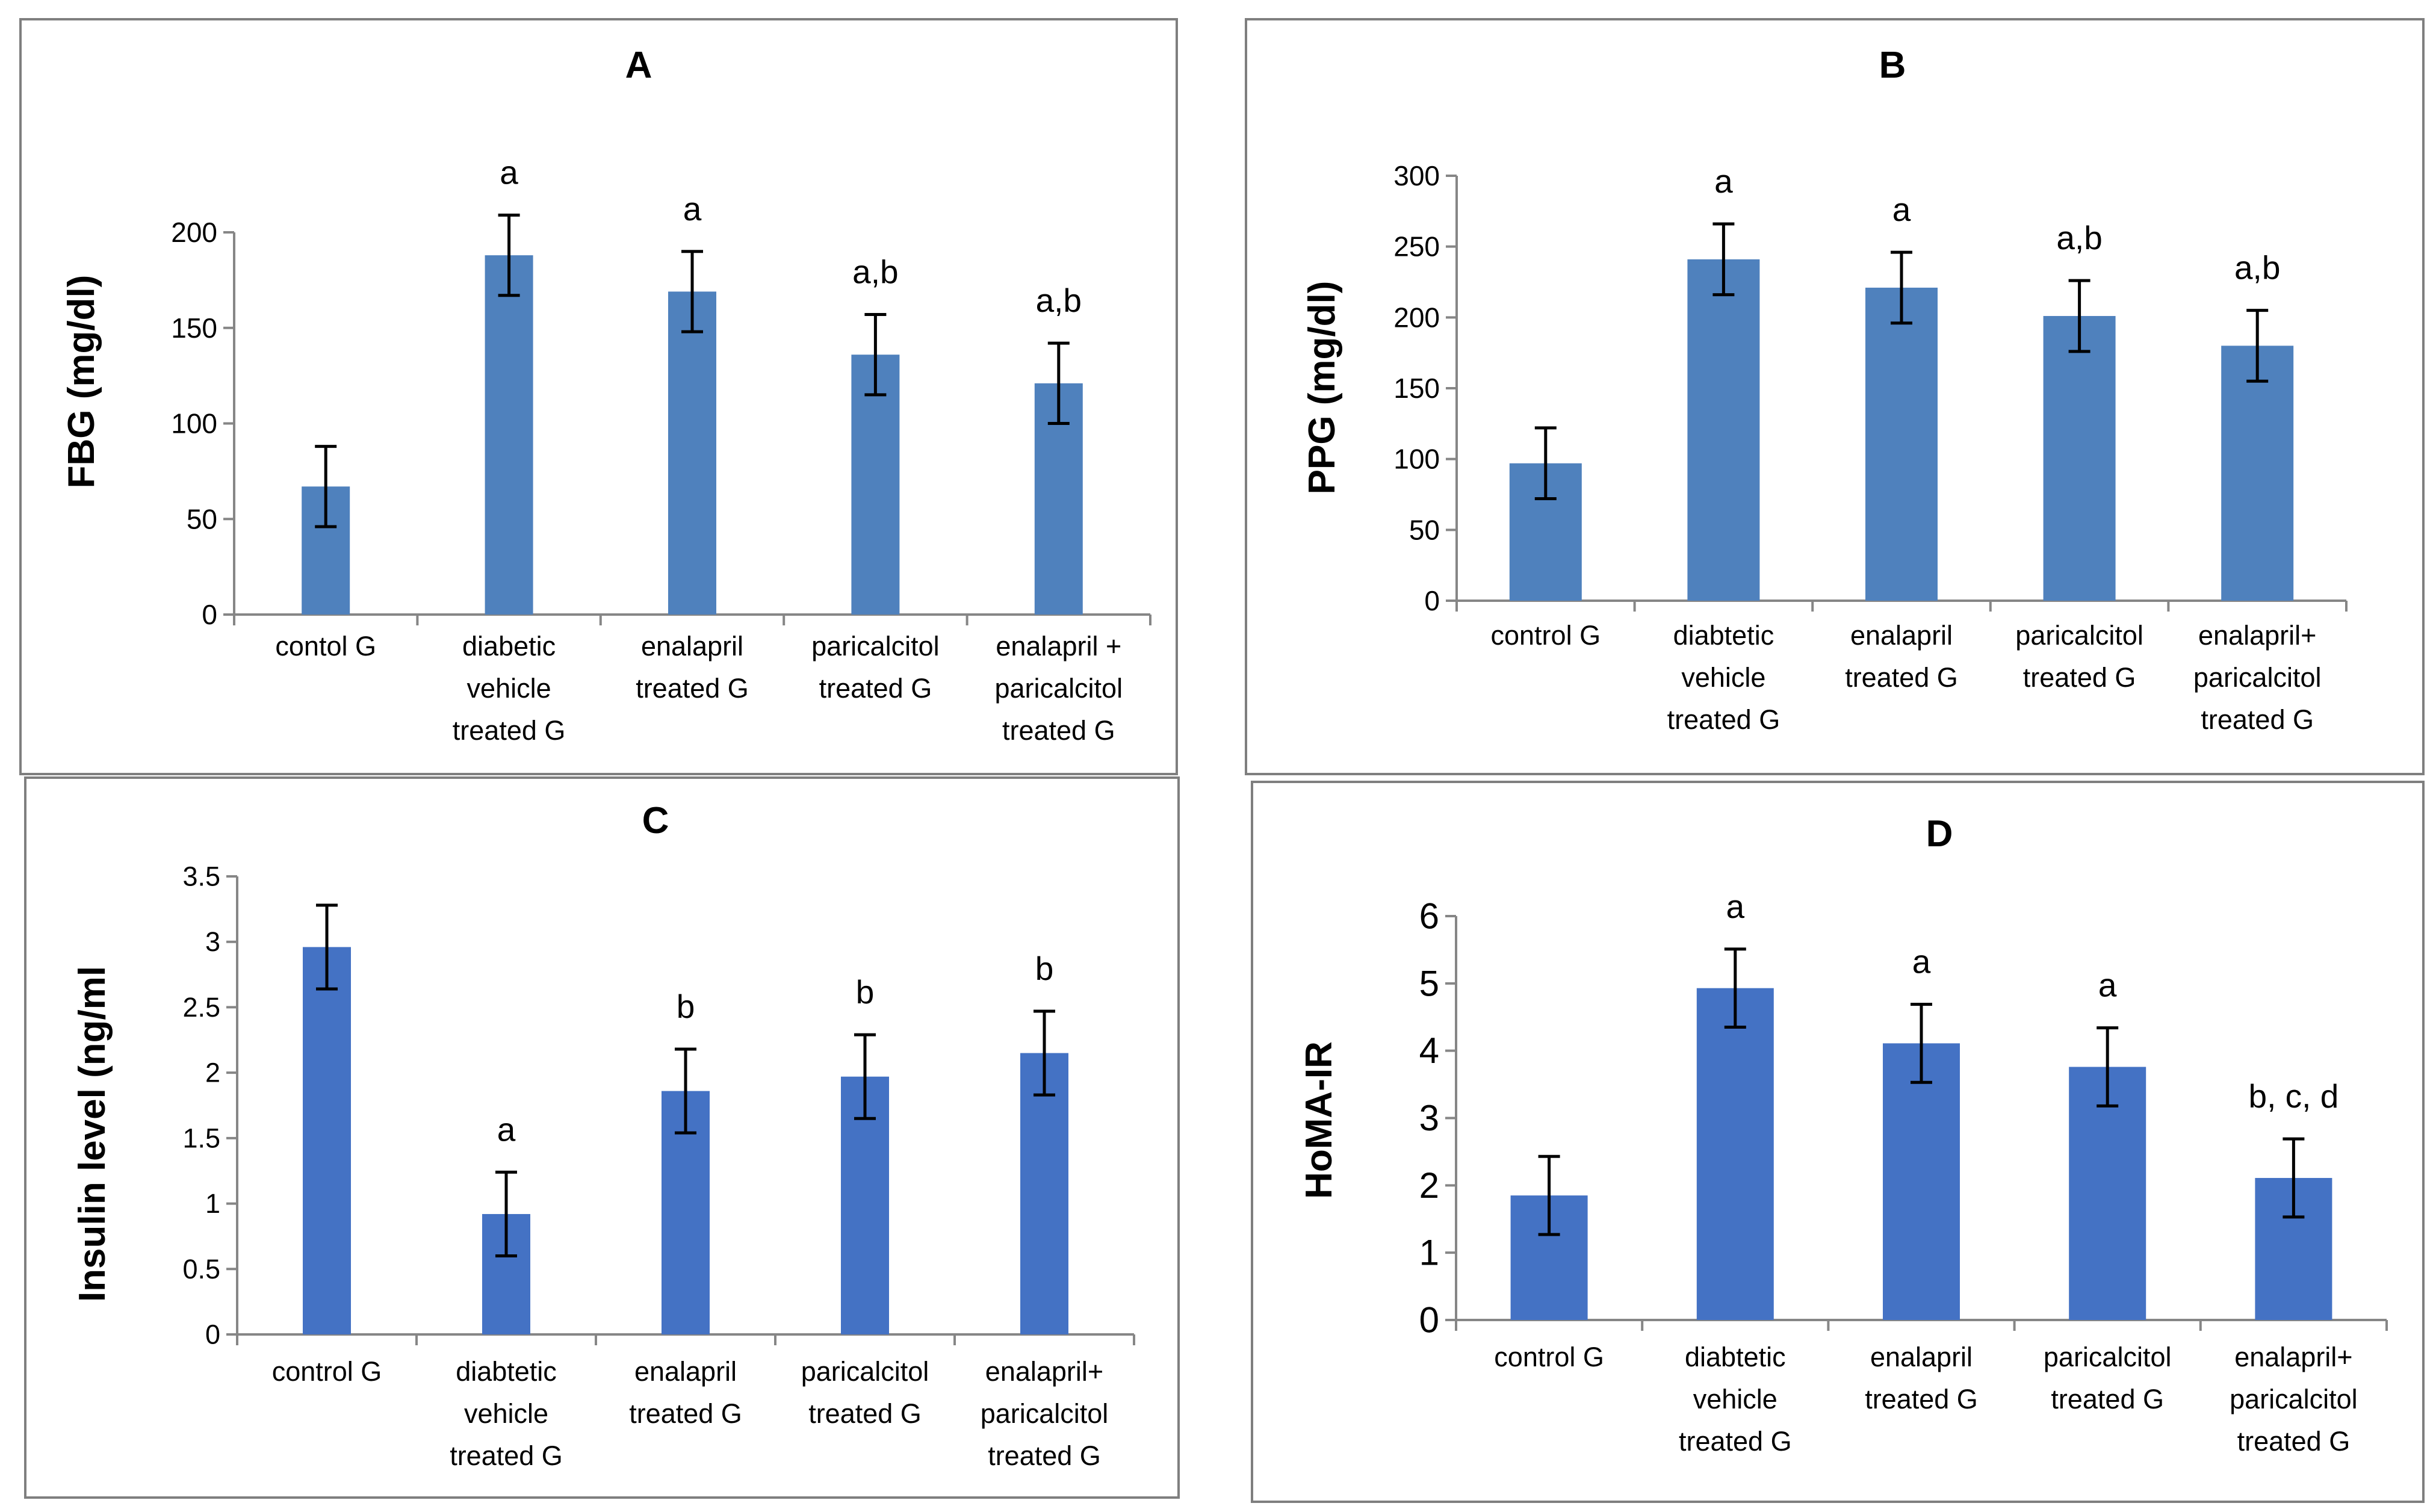 Image resolution: width=2436 pixels, height=1512 pixels. Describe the element at coordinates (1429, 1118) in the screenshot. I see `chart-d-y-tick-label: 3` at that location.